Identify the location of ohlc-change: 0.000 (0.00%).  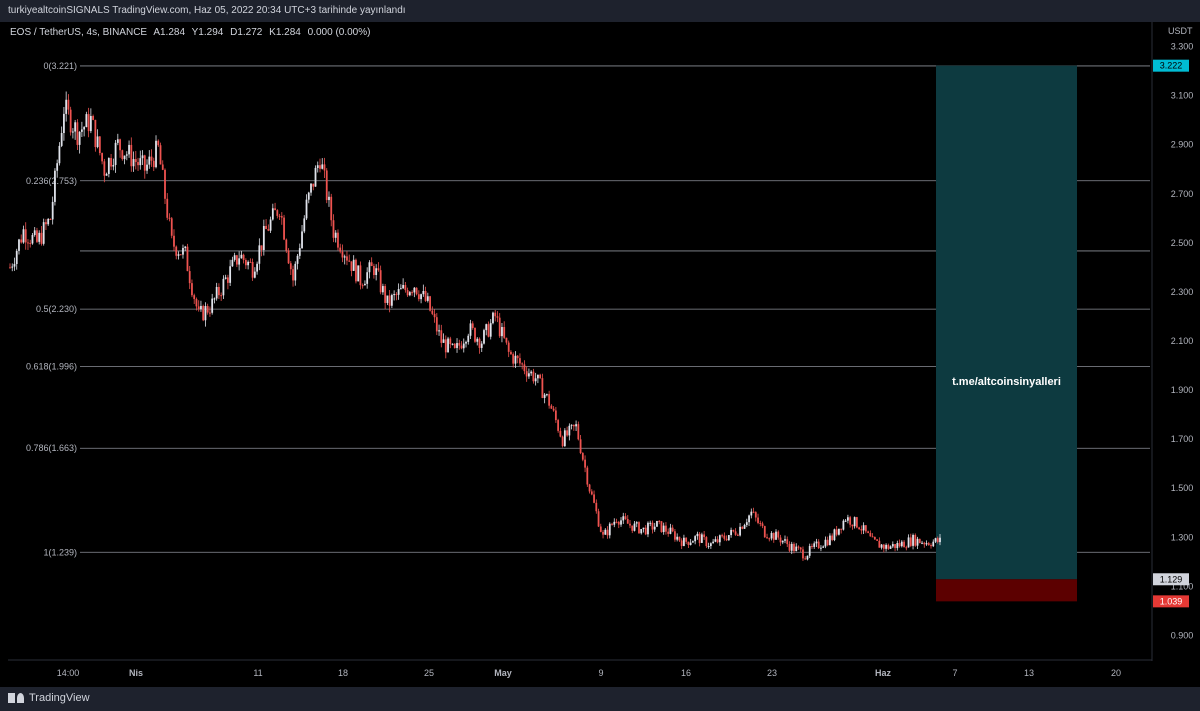
(339, 32).